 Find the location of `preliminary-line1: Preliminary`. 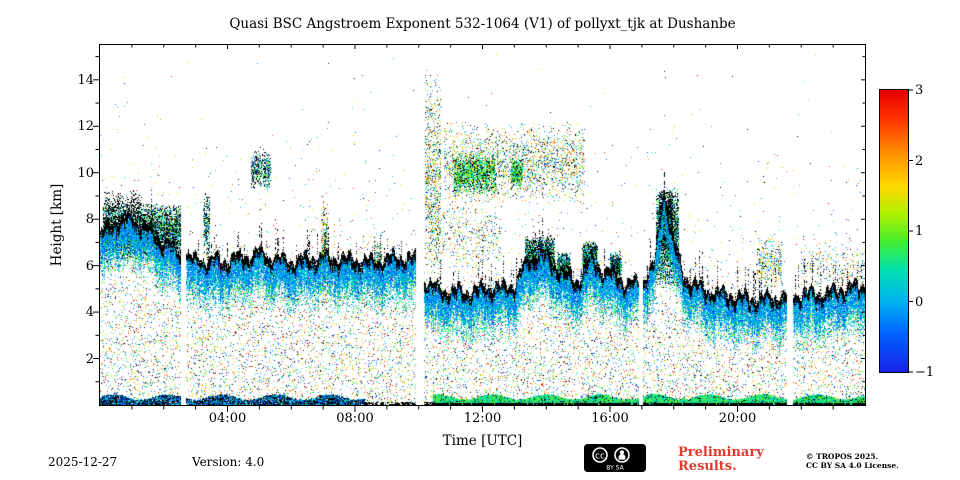

preliminary-line1: Preliminary is located at coordinates (721, 452).